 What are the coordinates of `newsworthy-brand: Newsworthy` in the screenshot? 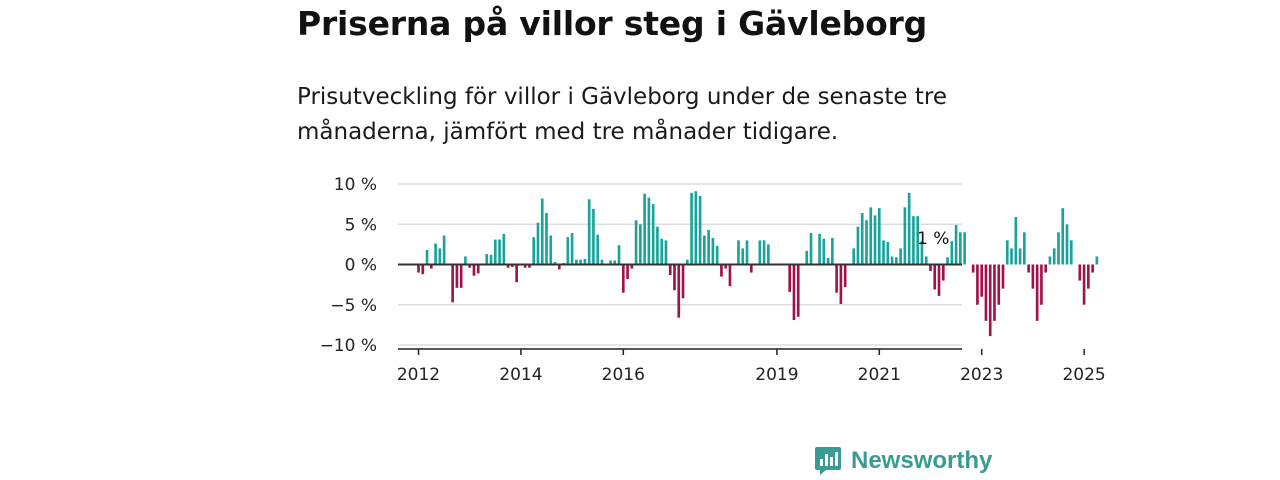 It's located at (903, 461).